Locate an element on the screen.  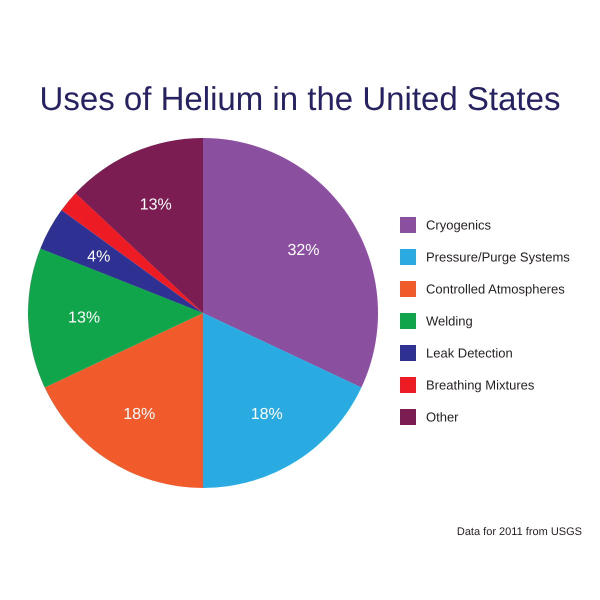
legend-label: Cryogenics is located at coordinates (459, 225).